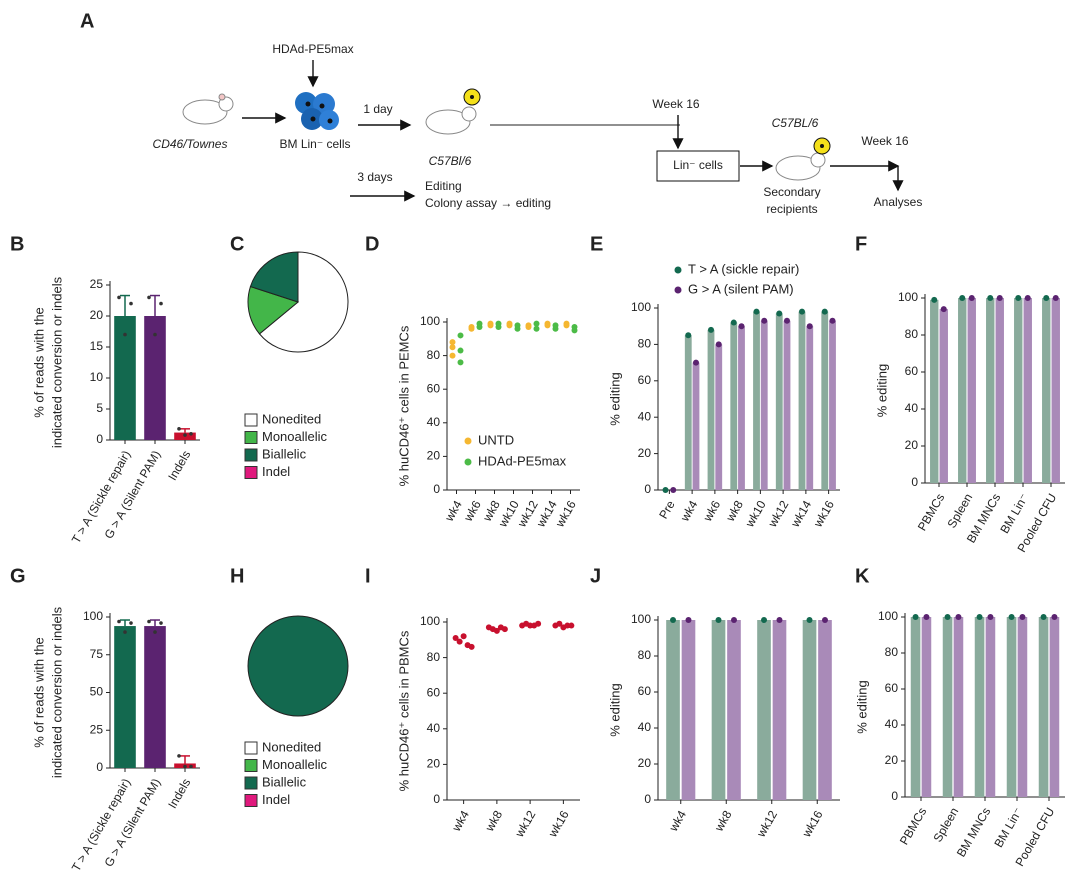 The height and width of the screenshot is (882, 1075). What do you see at coordinates (596, 244) in the screenshot?
I see `panel-letter: E` at bounding box center [596, 244].